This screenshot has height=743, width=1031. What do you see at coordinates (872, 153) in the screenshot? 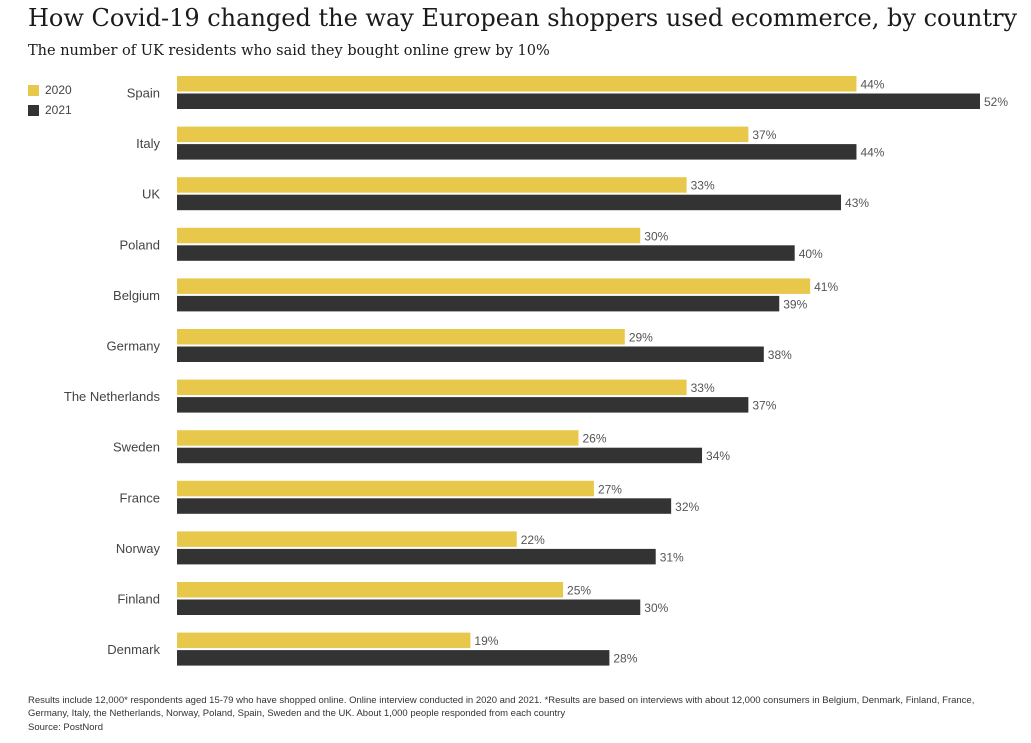
I see `value-label-italy-2021: 44%` at bounding box center [872, 153].